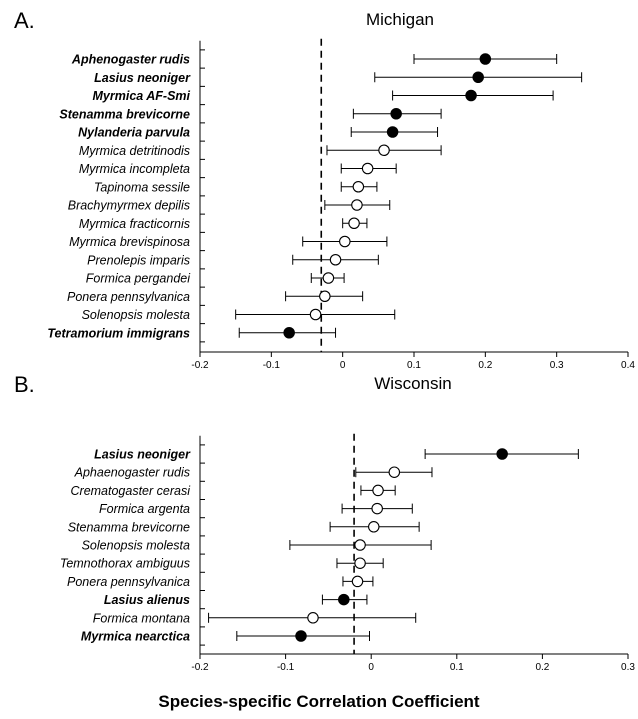 This screenshot has height=719, width=638. Describe the element at coordinates (134, 151) in the screenshot. I see `category-label-michigan: Myrmica detritinodis` at that location.